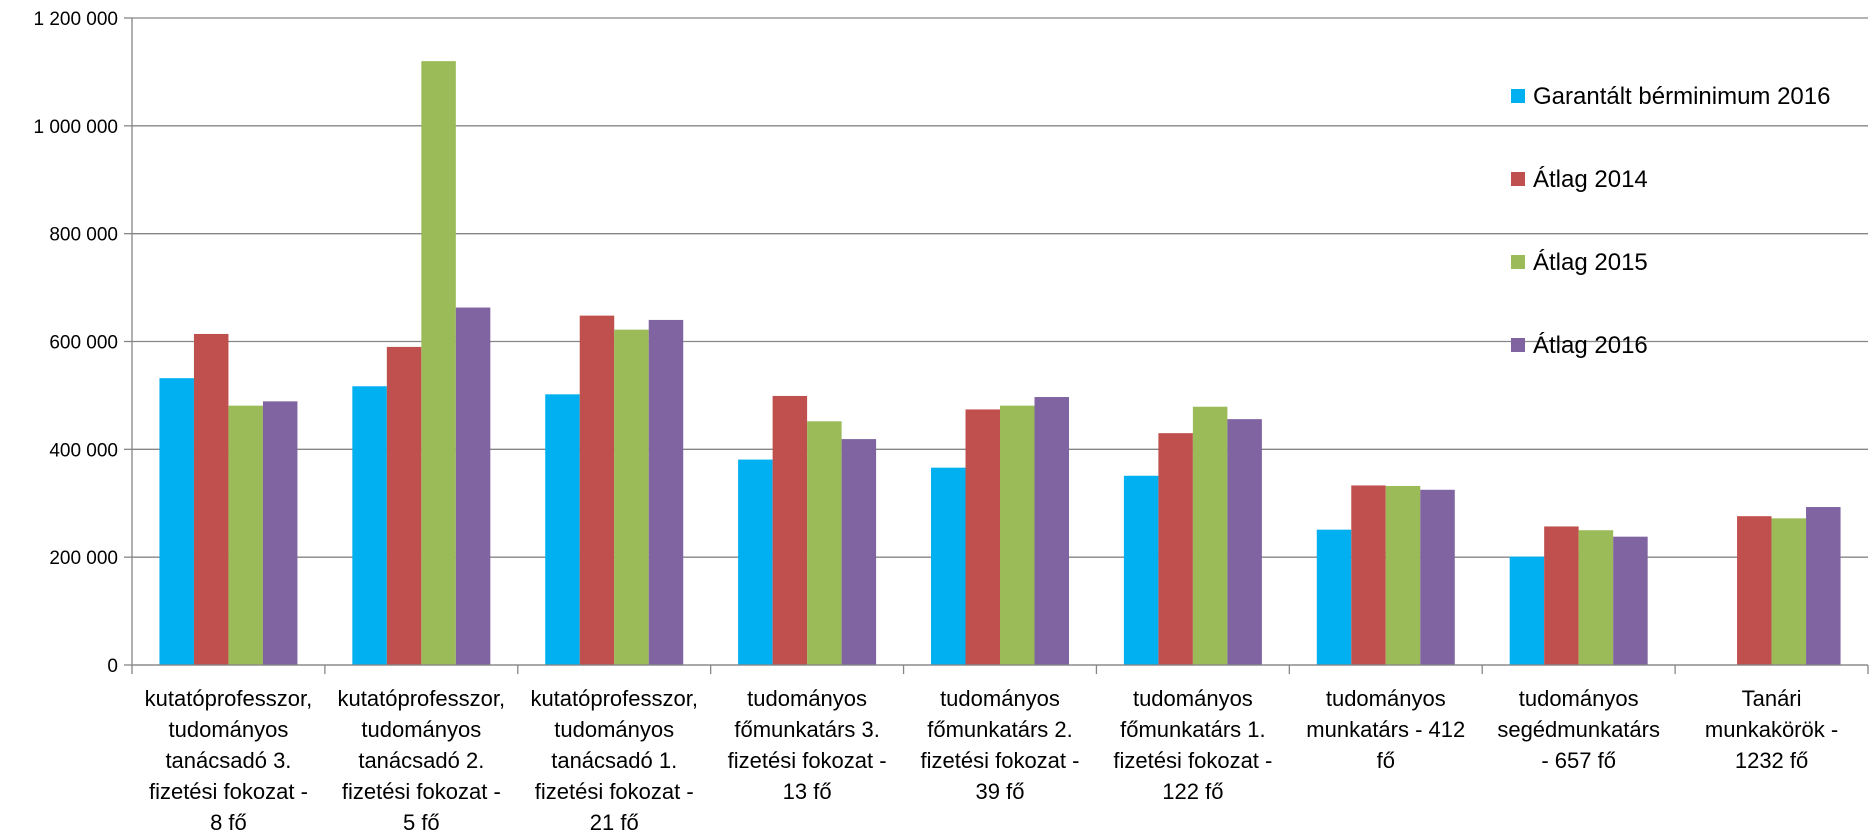 The width and height of the screenshot is (1870, 838). I want to click on legend-label: Átlag 2014, so click(1590, 179).